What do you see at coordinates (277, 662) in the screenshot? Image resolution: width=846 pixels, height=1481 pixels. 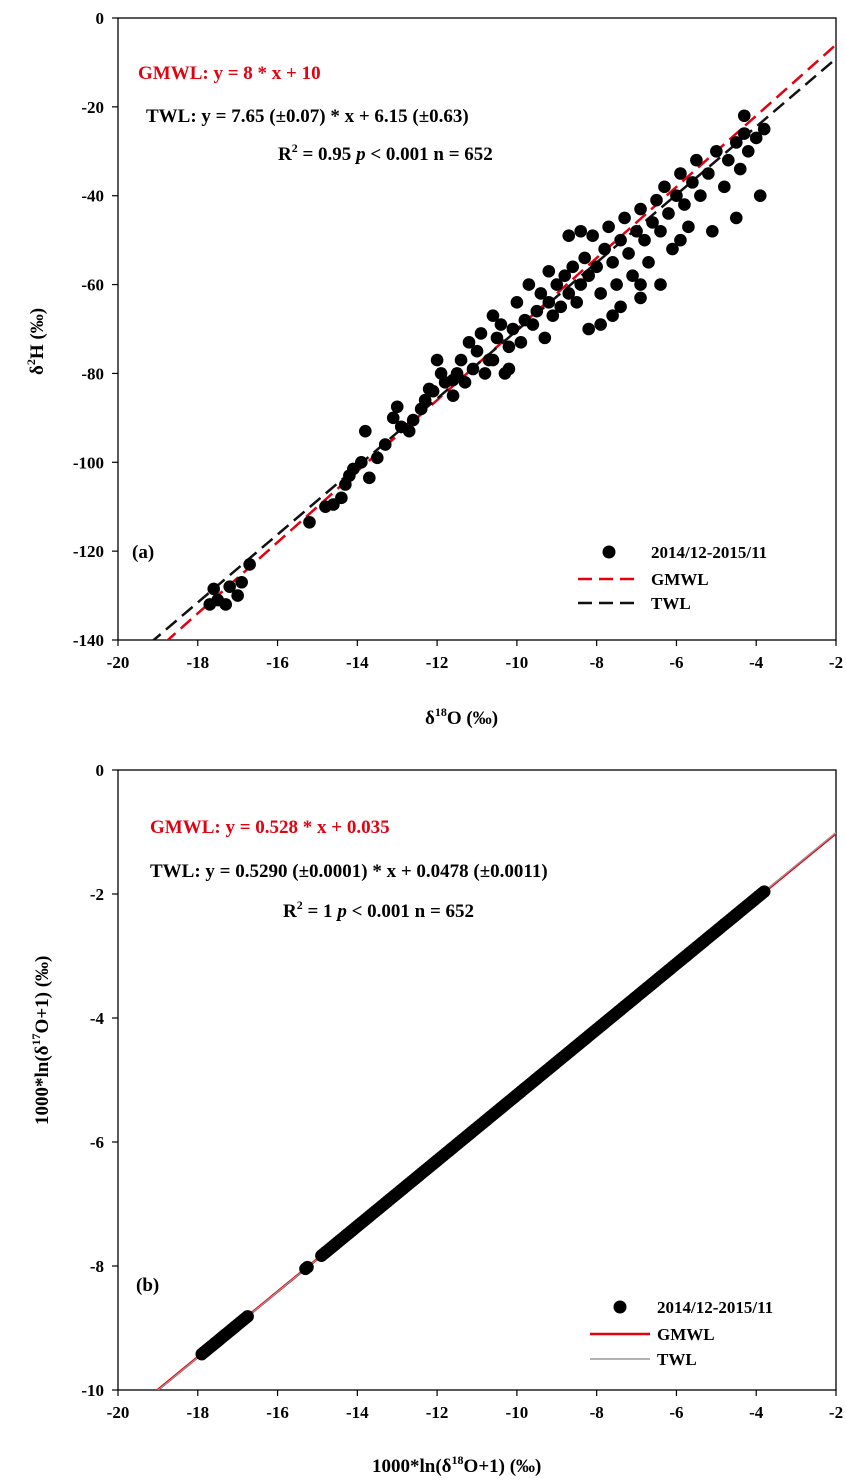 I see `a-x-tick-label: -16` at bounding box center [277, 662].